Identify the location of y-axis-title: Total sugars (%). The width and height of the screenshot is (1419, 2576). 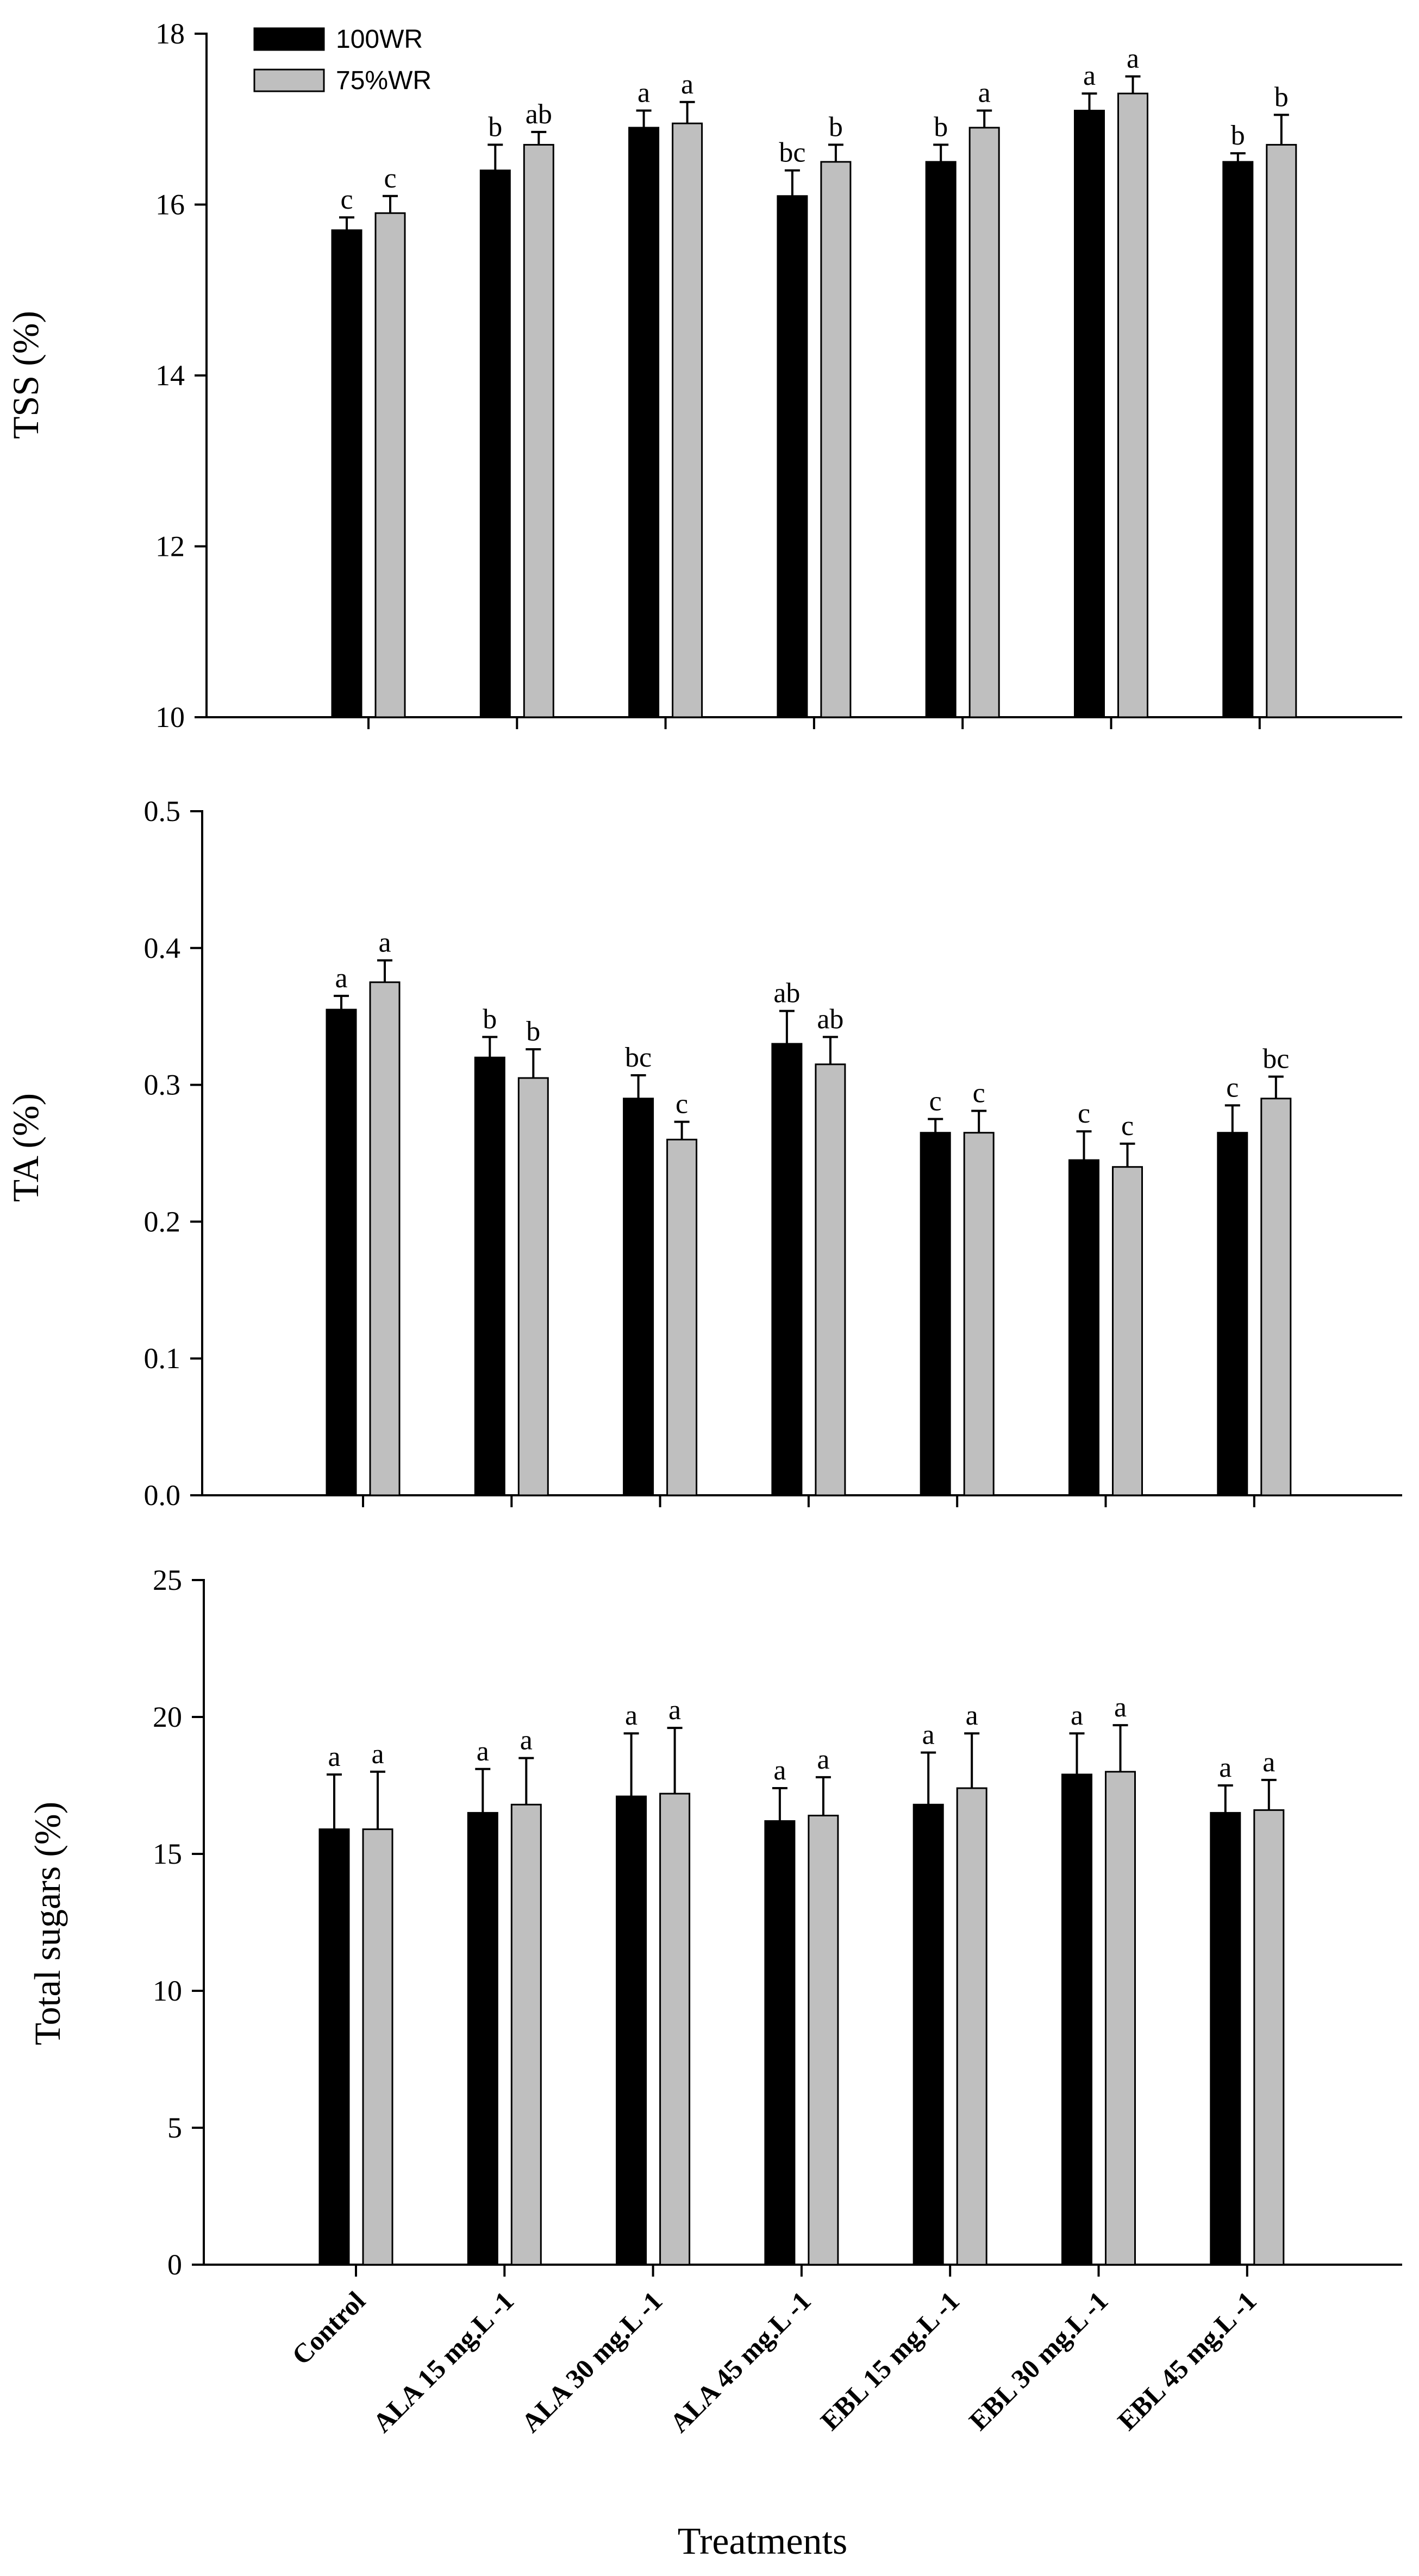
(47, 1923).